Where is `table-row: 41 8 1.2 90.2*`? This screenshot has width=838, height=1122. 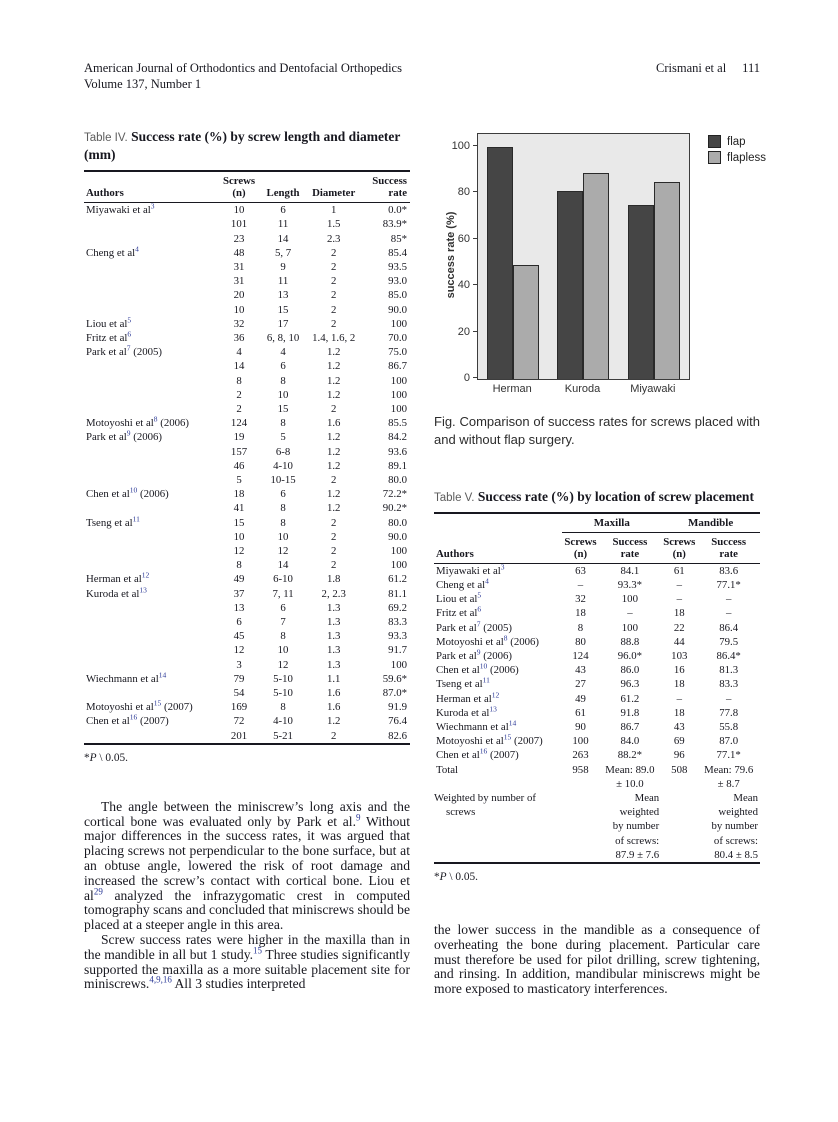
table-row: 41 8 1.2 90.2* is located at coordinates (247, 508).